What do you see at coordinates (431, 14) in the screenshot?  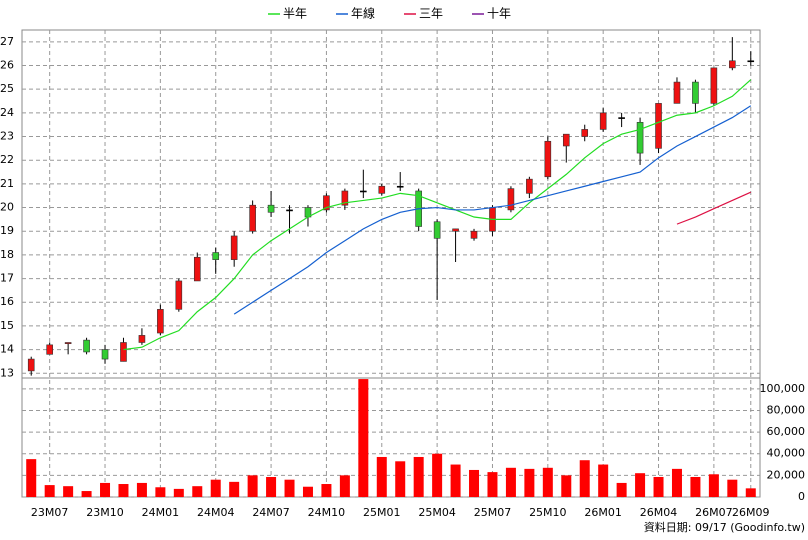 I see `legend-label: 三年` at bounding box center [431, 14].